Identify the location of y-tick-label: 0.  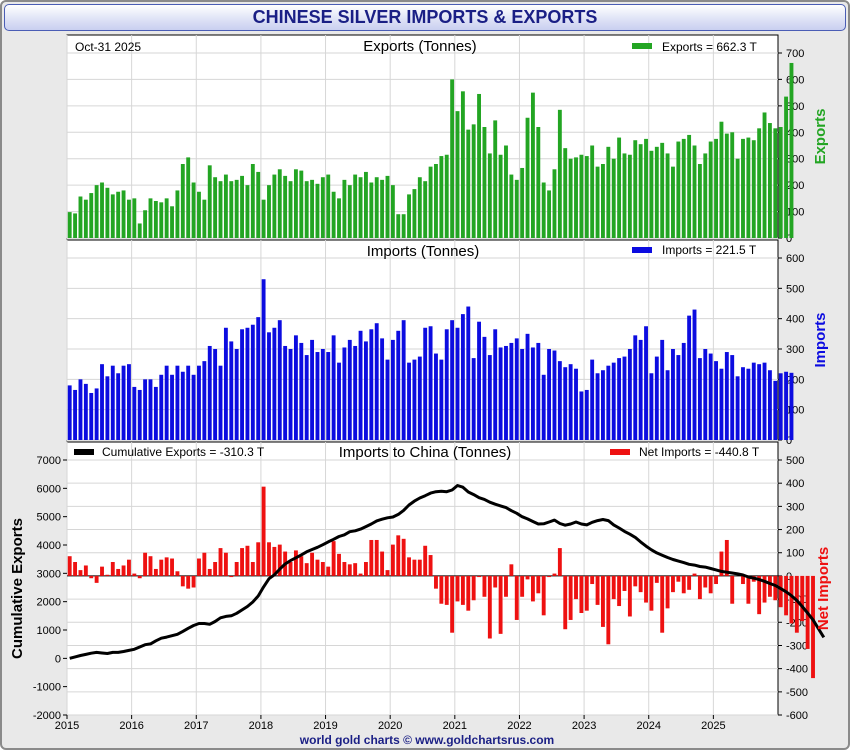
(789, 441).